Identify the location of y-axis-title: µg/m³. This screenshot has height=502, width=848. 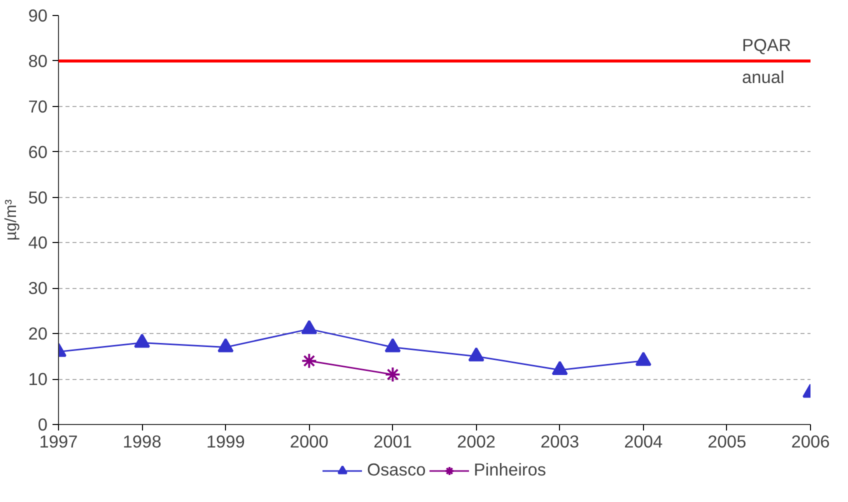
(11, 219).